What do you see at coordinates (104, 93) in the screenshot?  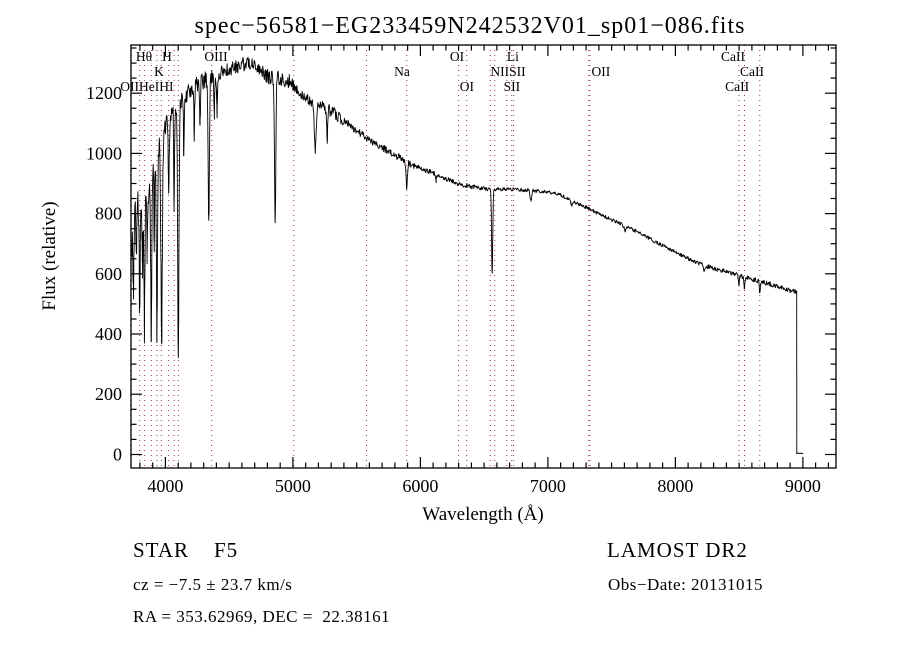 I see `y-tick-label: 1200` at bounding box center [104, 93].